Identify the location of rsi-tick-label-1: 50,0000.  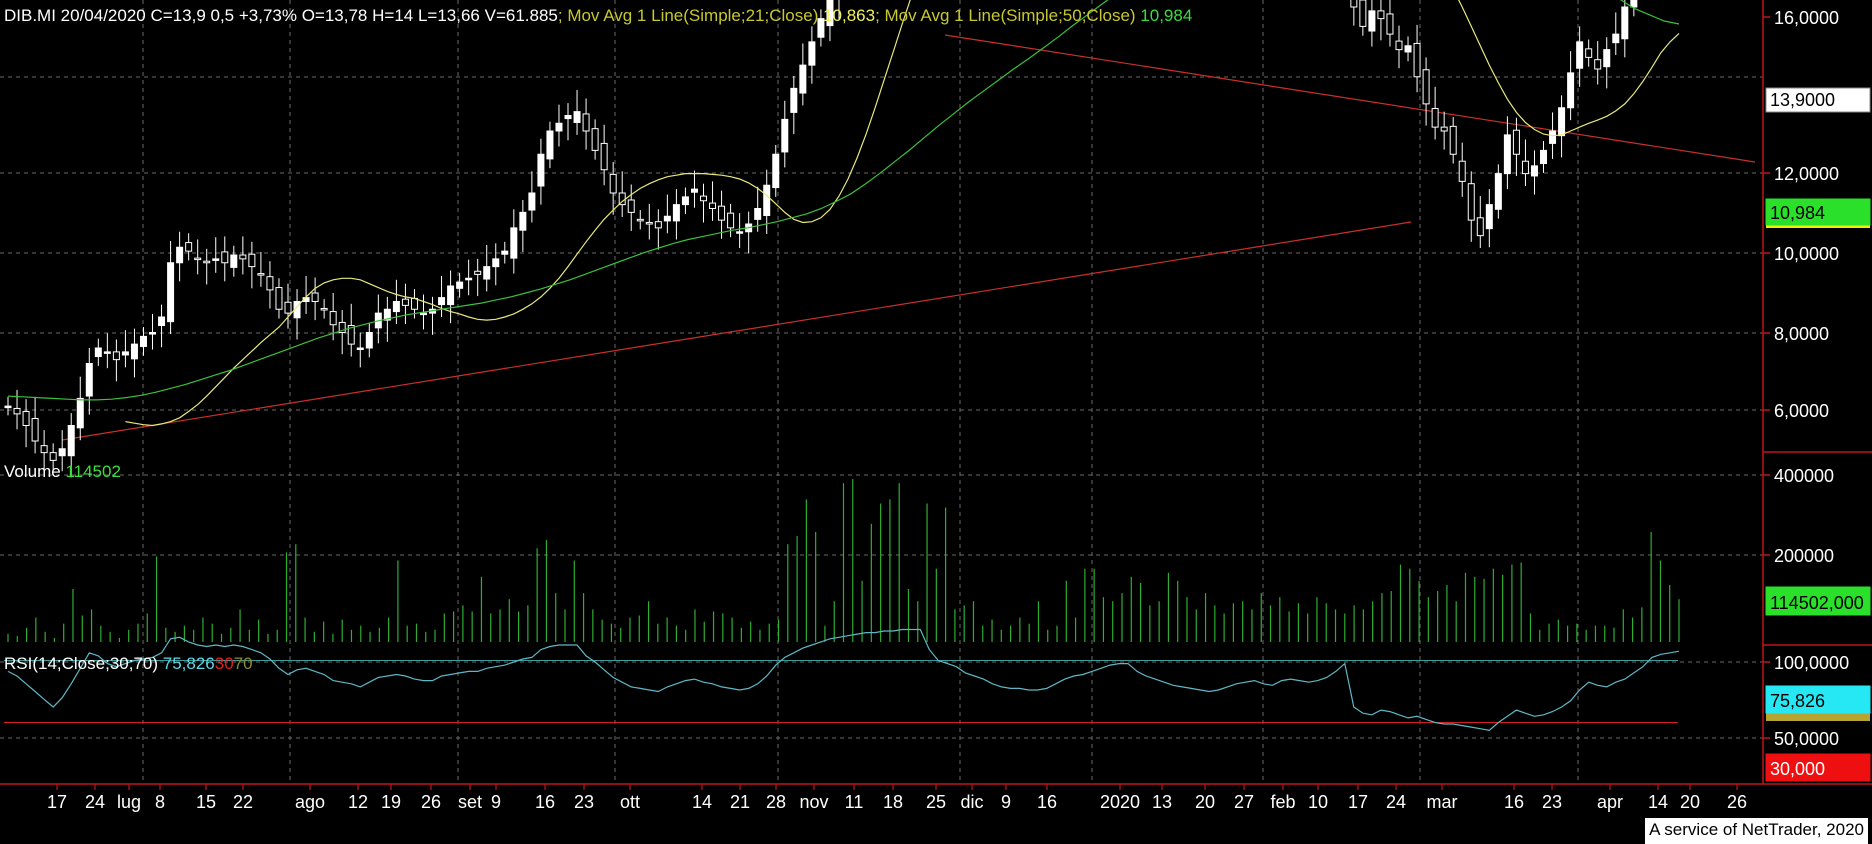
(1806, 739).